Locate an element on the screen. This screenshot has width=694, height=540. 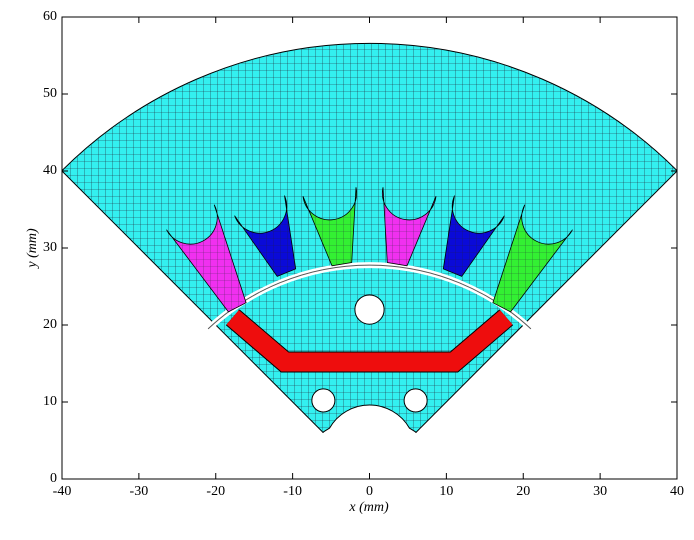
x-tick-label: 30 is located at coordinates (600, 491).